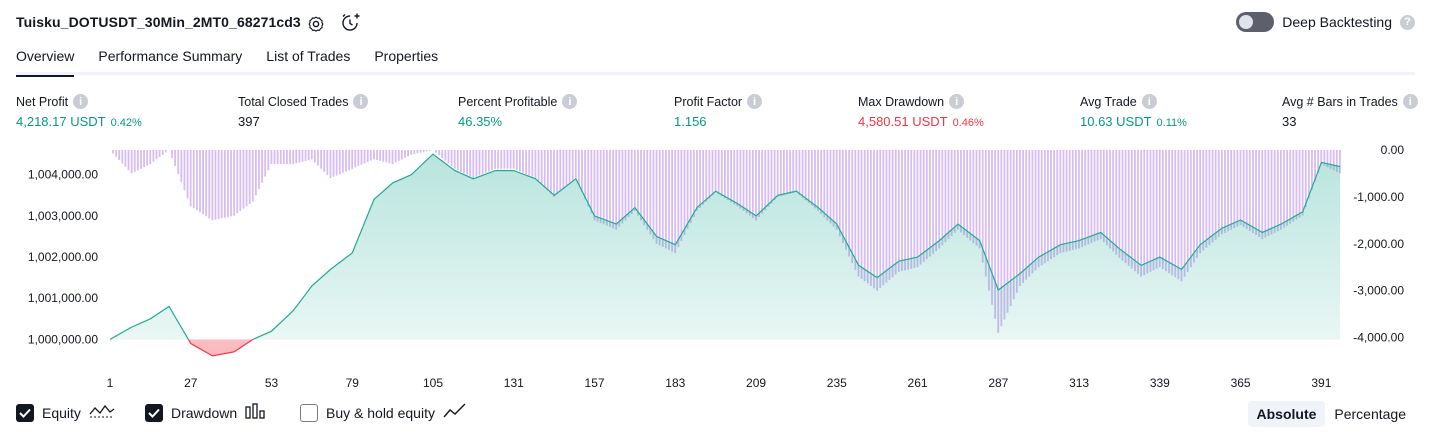  Describe the element at coordinates (1370, 414) in the screenshot. I see `percentage-button: Percentage` at that location.